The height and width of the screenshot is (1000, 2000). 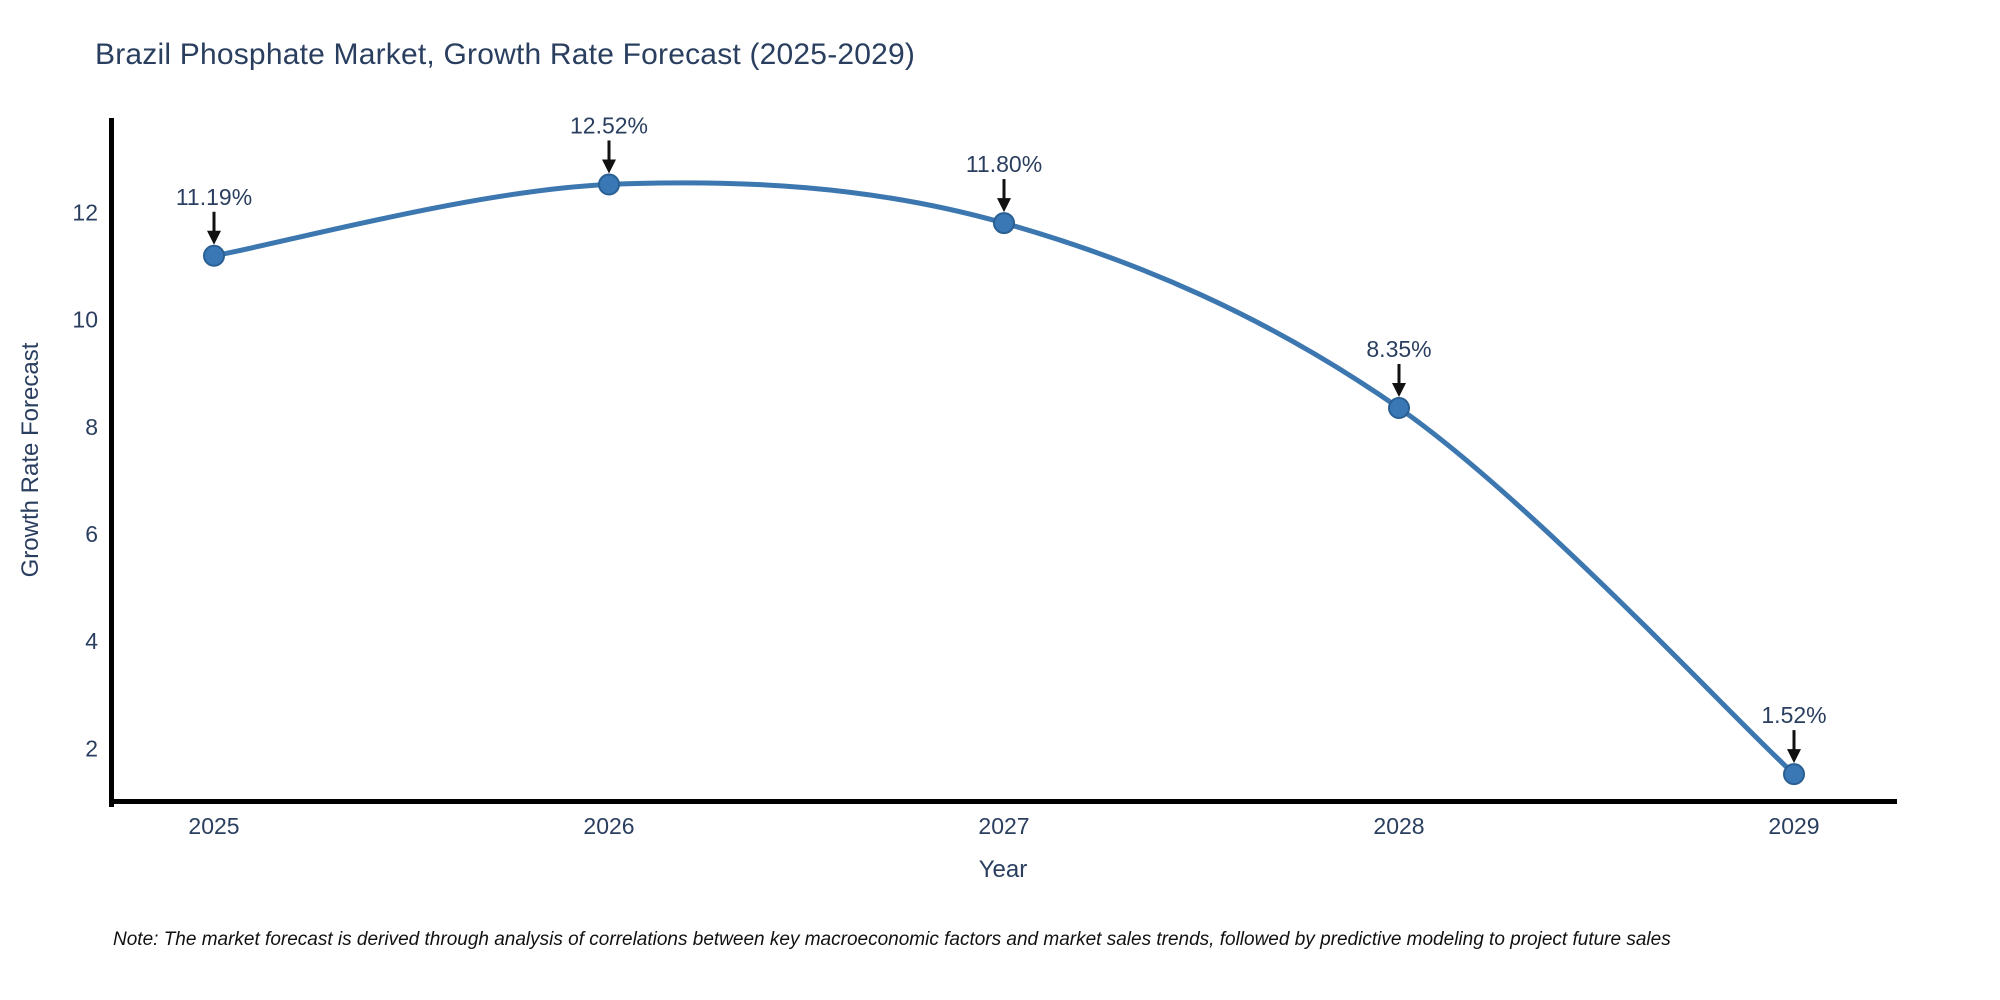 What do you see at coordinates (1004, 164) in the screenshot?
I see `point-value-label: 11.80%` at bounding box center [1004, 164].